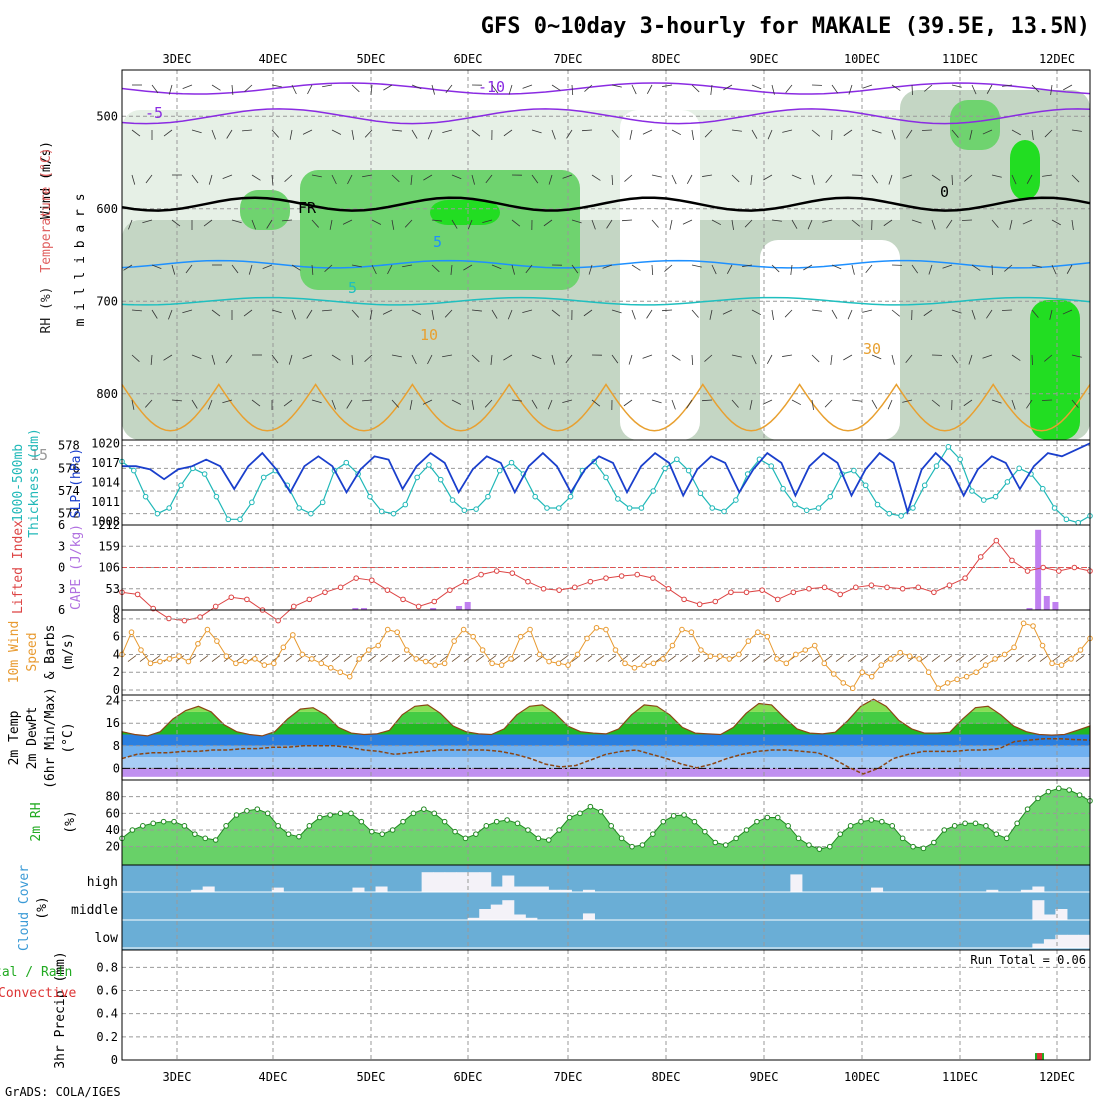 Image resolution: width=1100 pixels, height=1104 pixels. Describe the element at coordinates (114, 1060) in the screenshot. I see `p8-ytick: 0` at that location.